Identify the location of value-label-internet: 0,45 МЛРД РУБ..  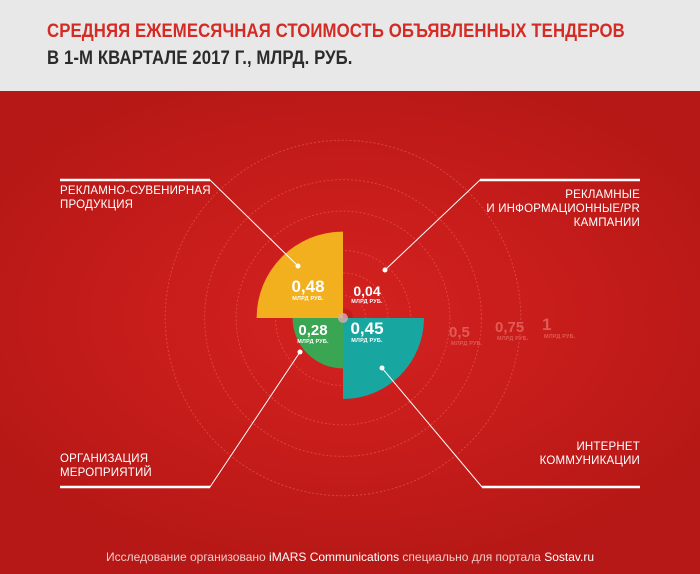
(367, 332).